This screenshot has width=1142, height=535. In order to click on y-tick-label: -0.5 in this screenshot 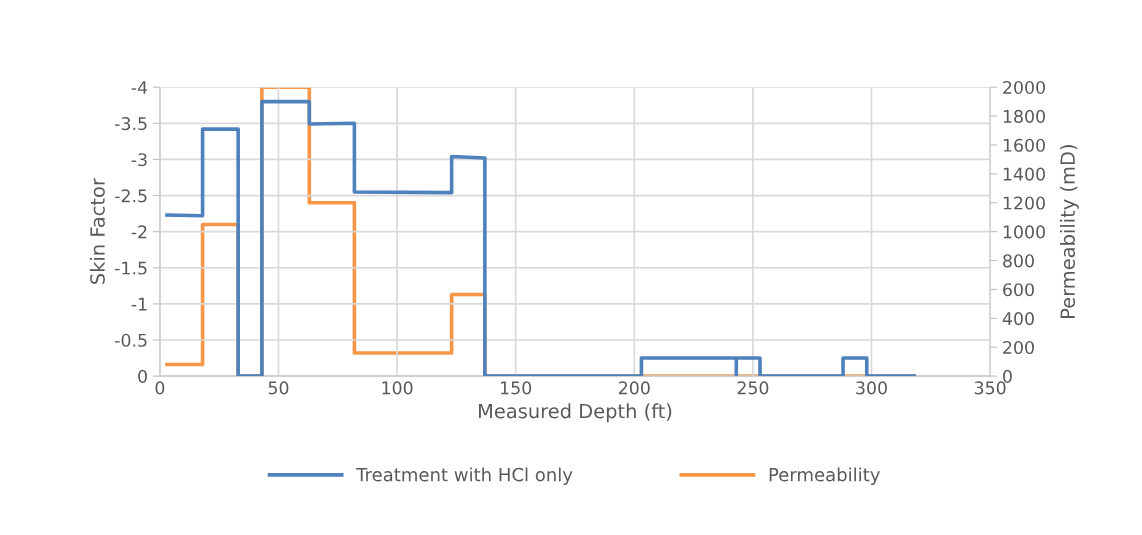, I will do `click(131, 340)`.